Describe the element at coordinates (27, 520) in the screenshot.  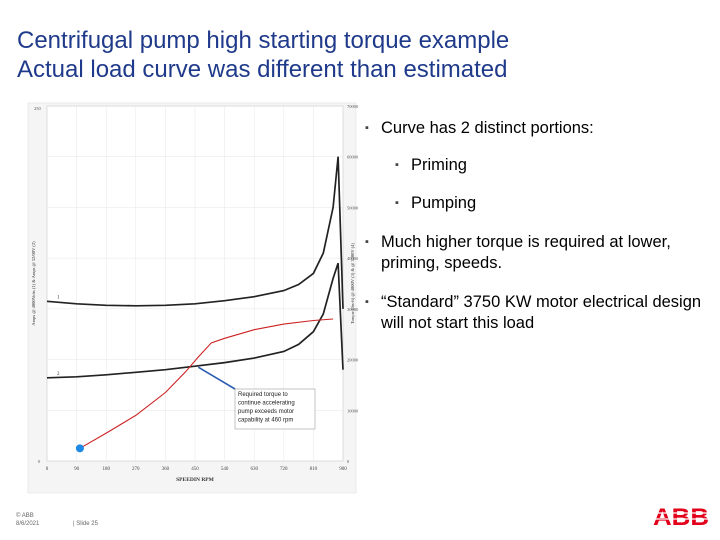
I see `footer-left: © ABB 8/6/2021` at that location.